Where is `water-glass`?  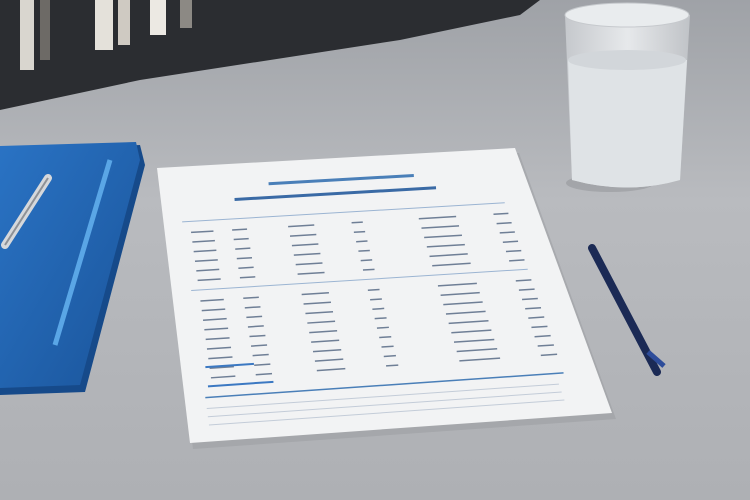
water-glass is located at coordinates (627, 97).